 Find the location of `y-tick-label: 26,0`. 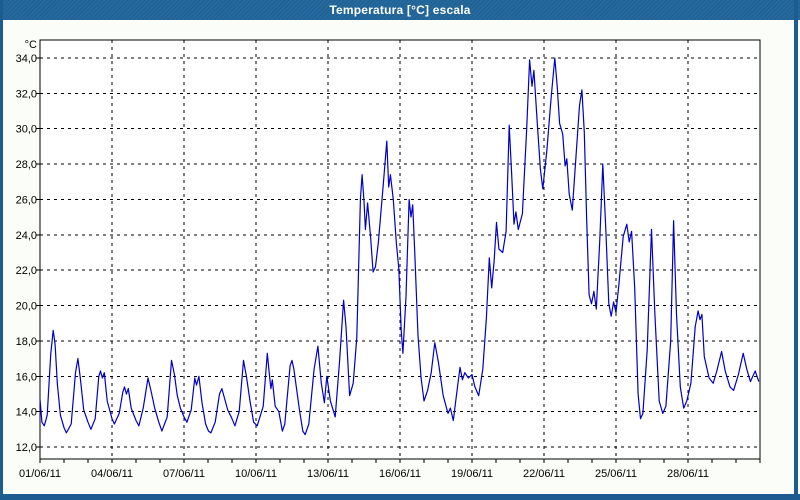

y-tick-label: 26,0 is located at coordinates (26, 200).